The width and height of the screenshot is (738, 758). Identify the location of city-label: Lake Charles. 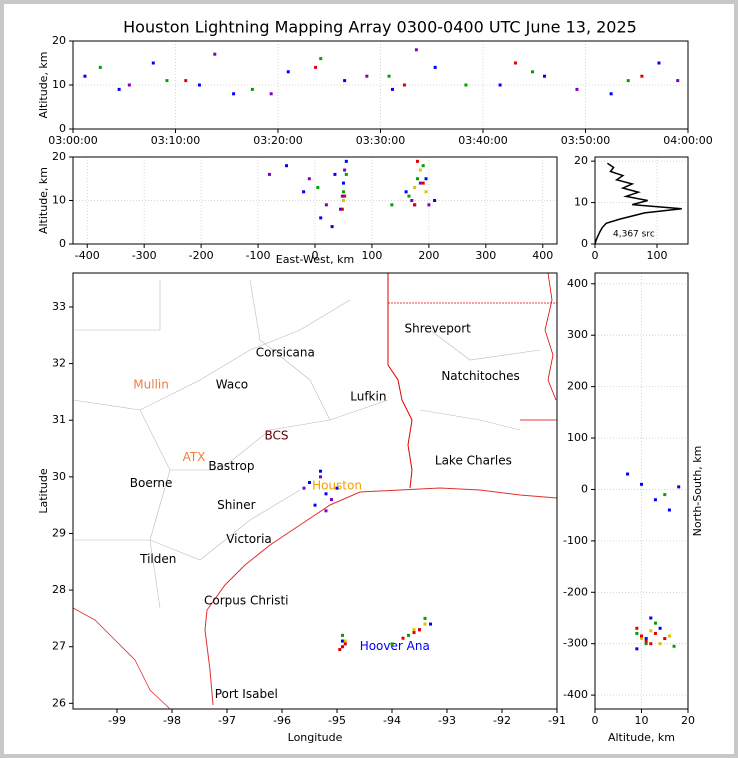
(473, 460).